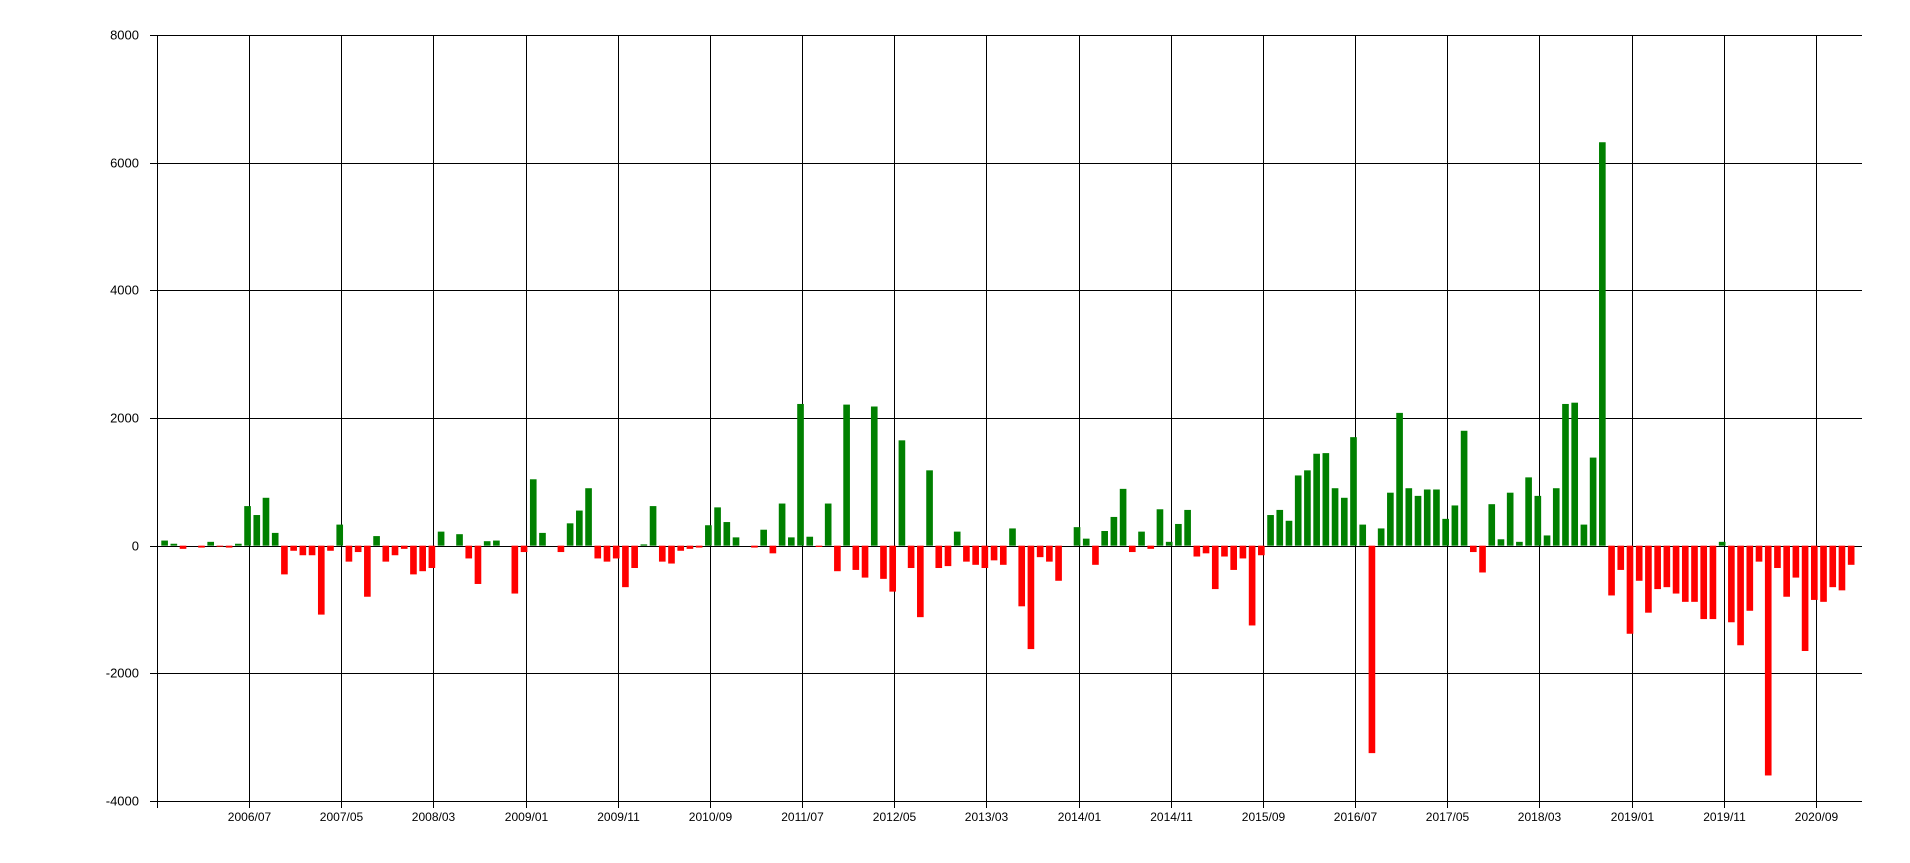  What do you see at coordinates (122, 418) in the screenshot?
I see `y-axis-tick-labels: -4000 -2000 0 2000 4000 6000 8000` at bounding box center [122, 418].